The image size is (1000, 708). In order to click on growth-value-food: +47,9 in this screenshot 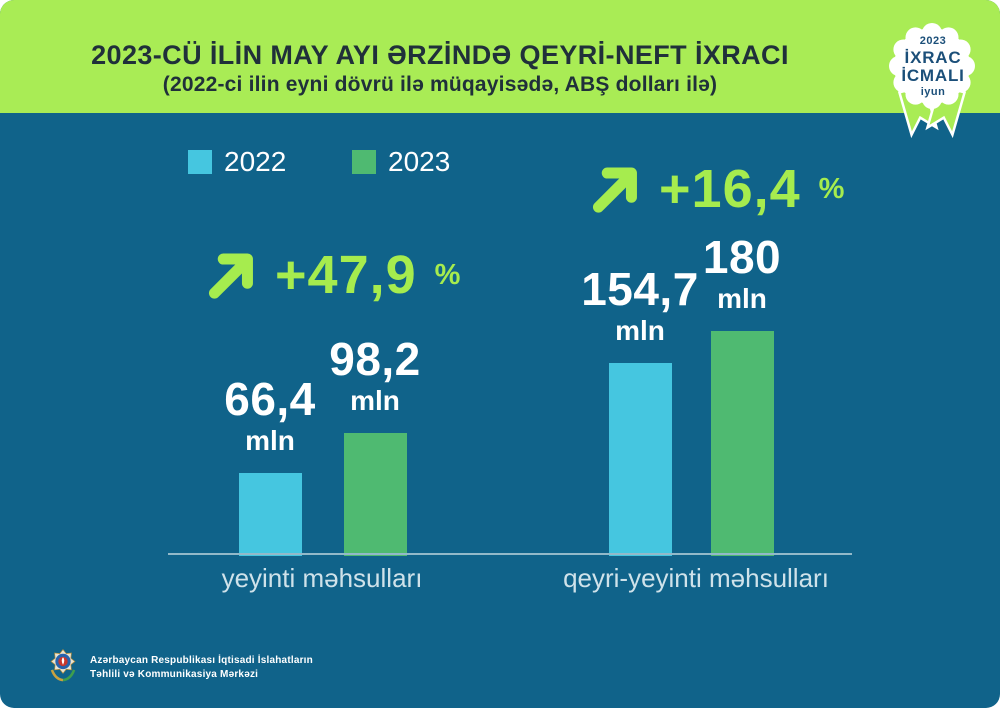, I will do `click(346, 275)`.